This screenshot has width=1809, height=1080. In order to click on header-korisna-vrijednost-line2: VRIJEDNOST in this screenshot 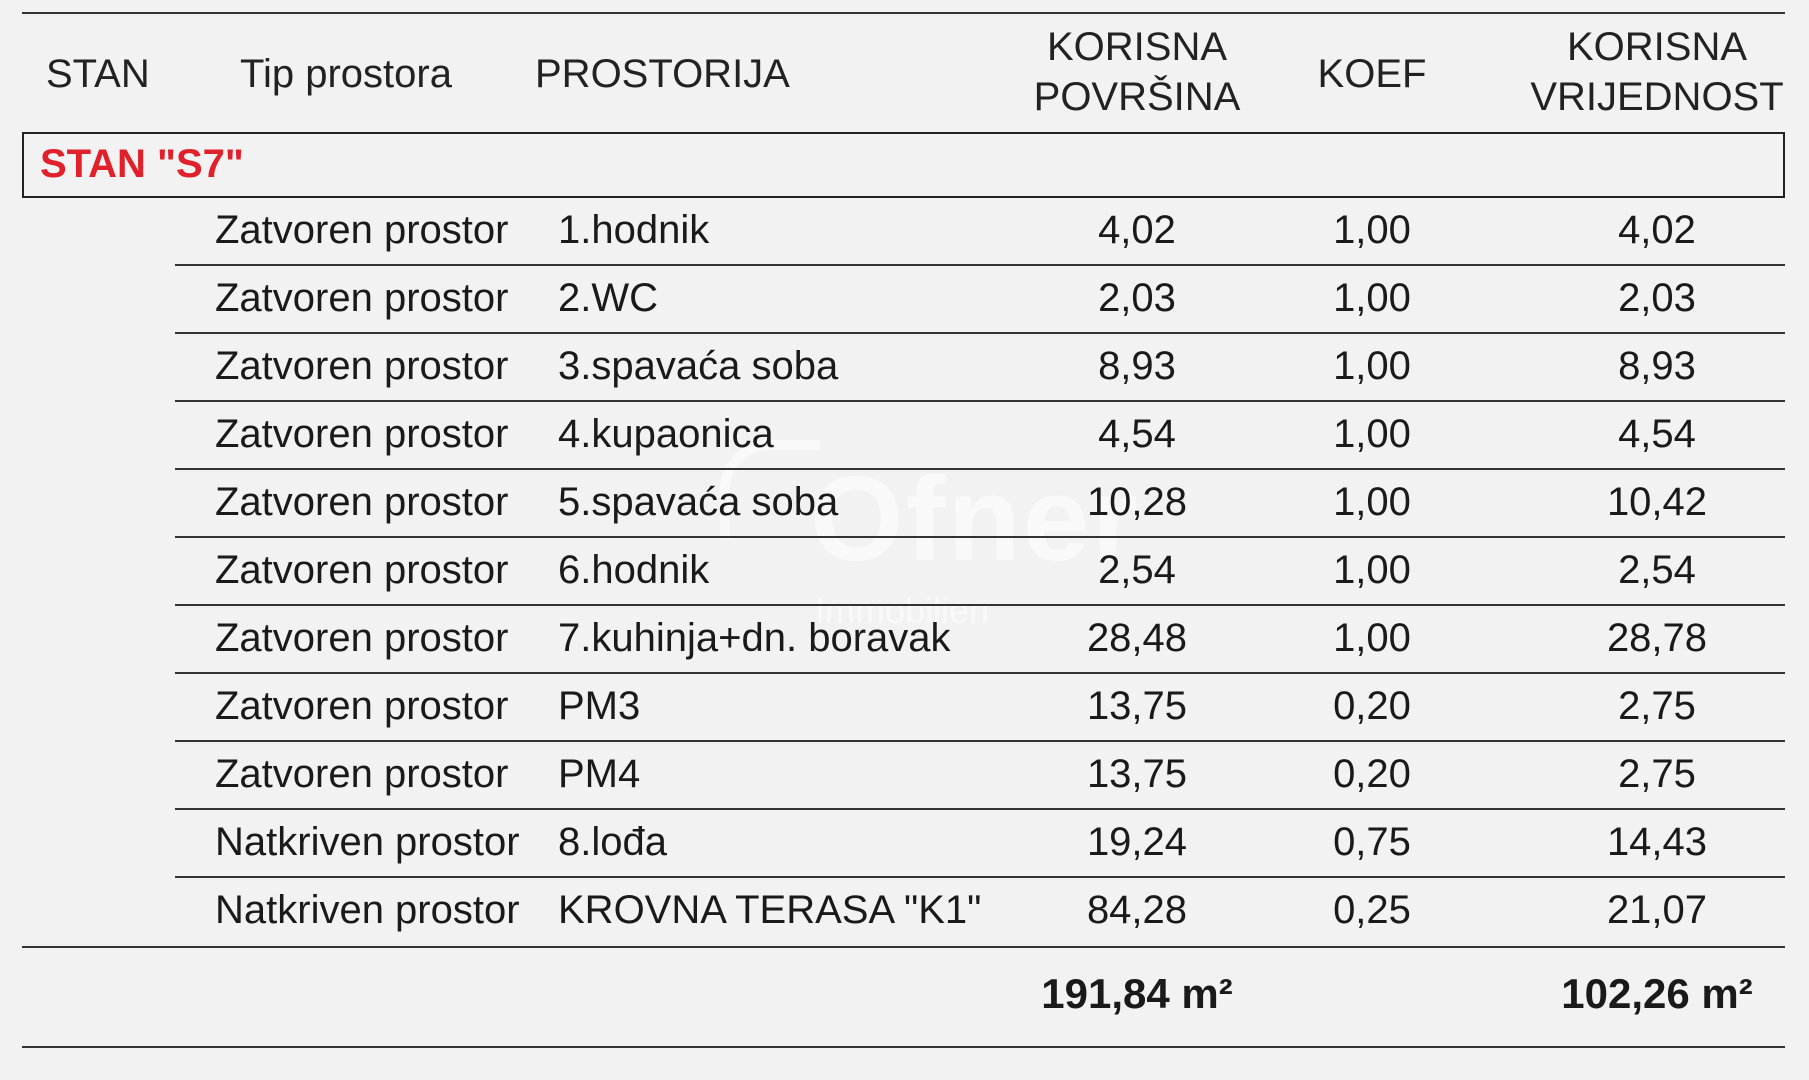, I will do `click(1657, 97)`.